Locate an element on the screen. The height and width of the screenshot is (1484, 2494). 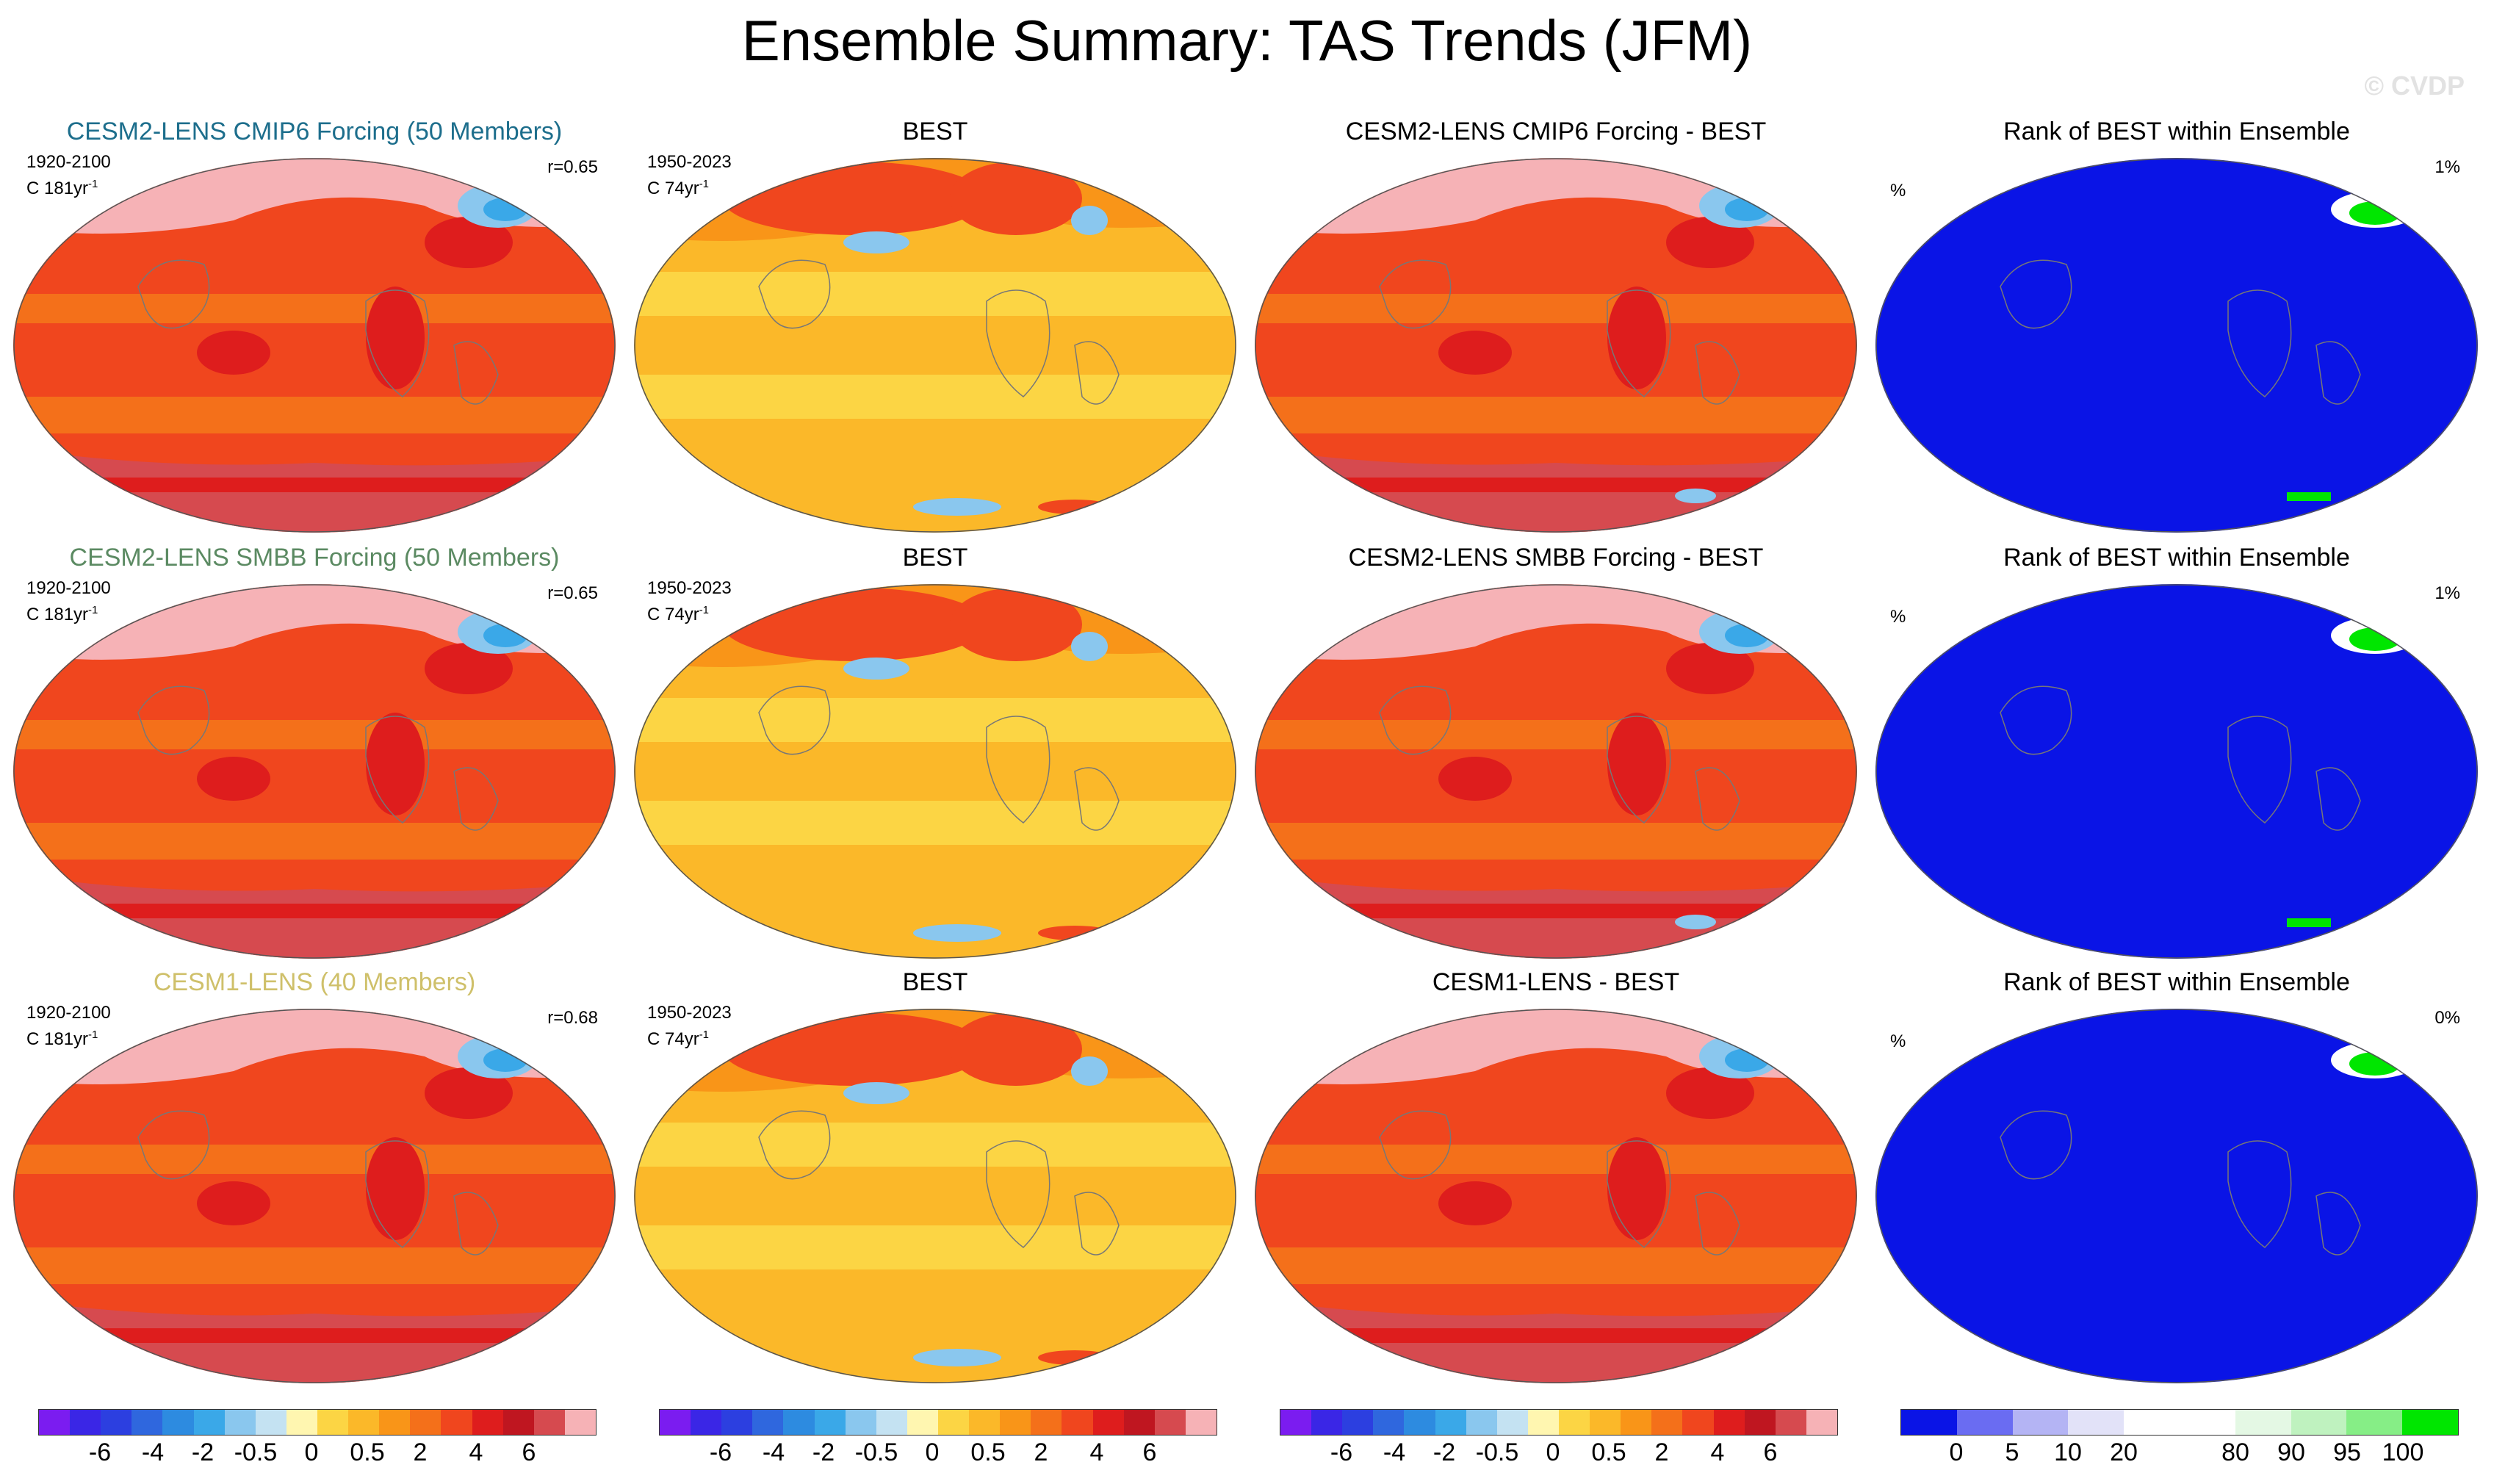
period-units: 1920-2100 C 181yr-1 is located at coordinates (68, 175).